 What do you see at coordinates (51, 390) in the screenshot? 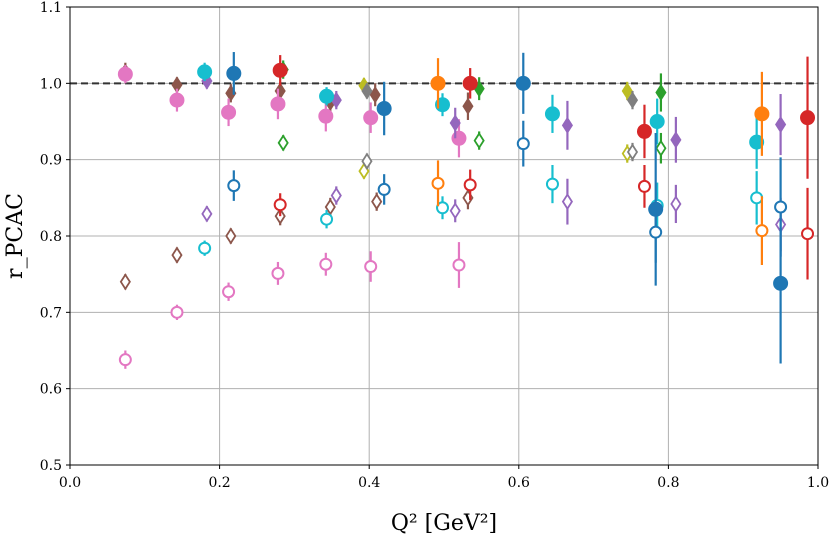
I see `y-tick-label: 0.6` at bounding box center [51, 390].